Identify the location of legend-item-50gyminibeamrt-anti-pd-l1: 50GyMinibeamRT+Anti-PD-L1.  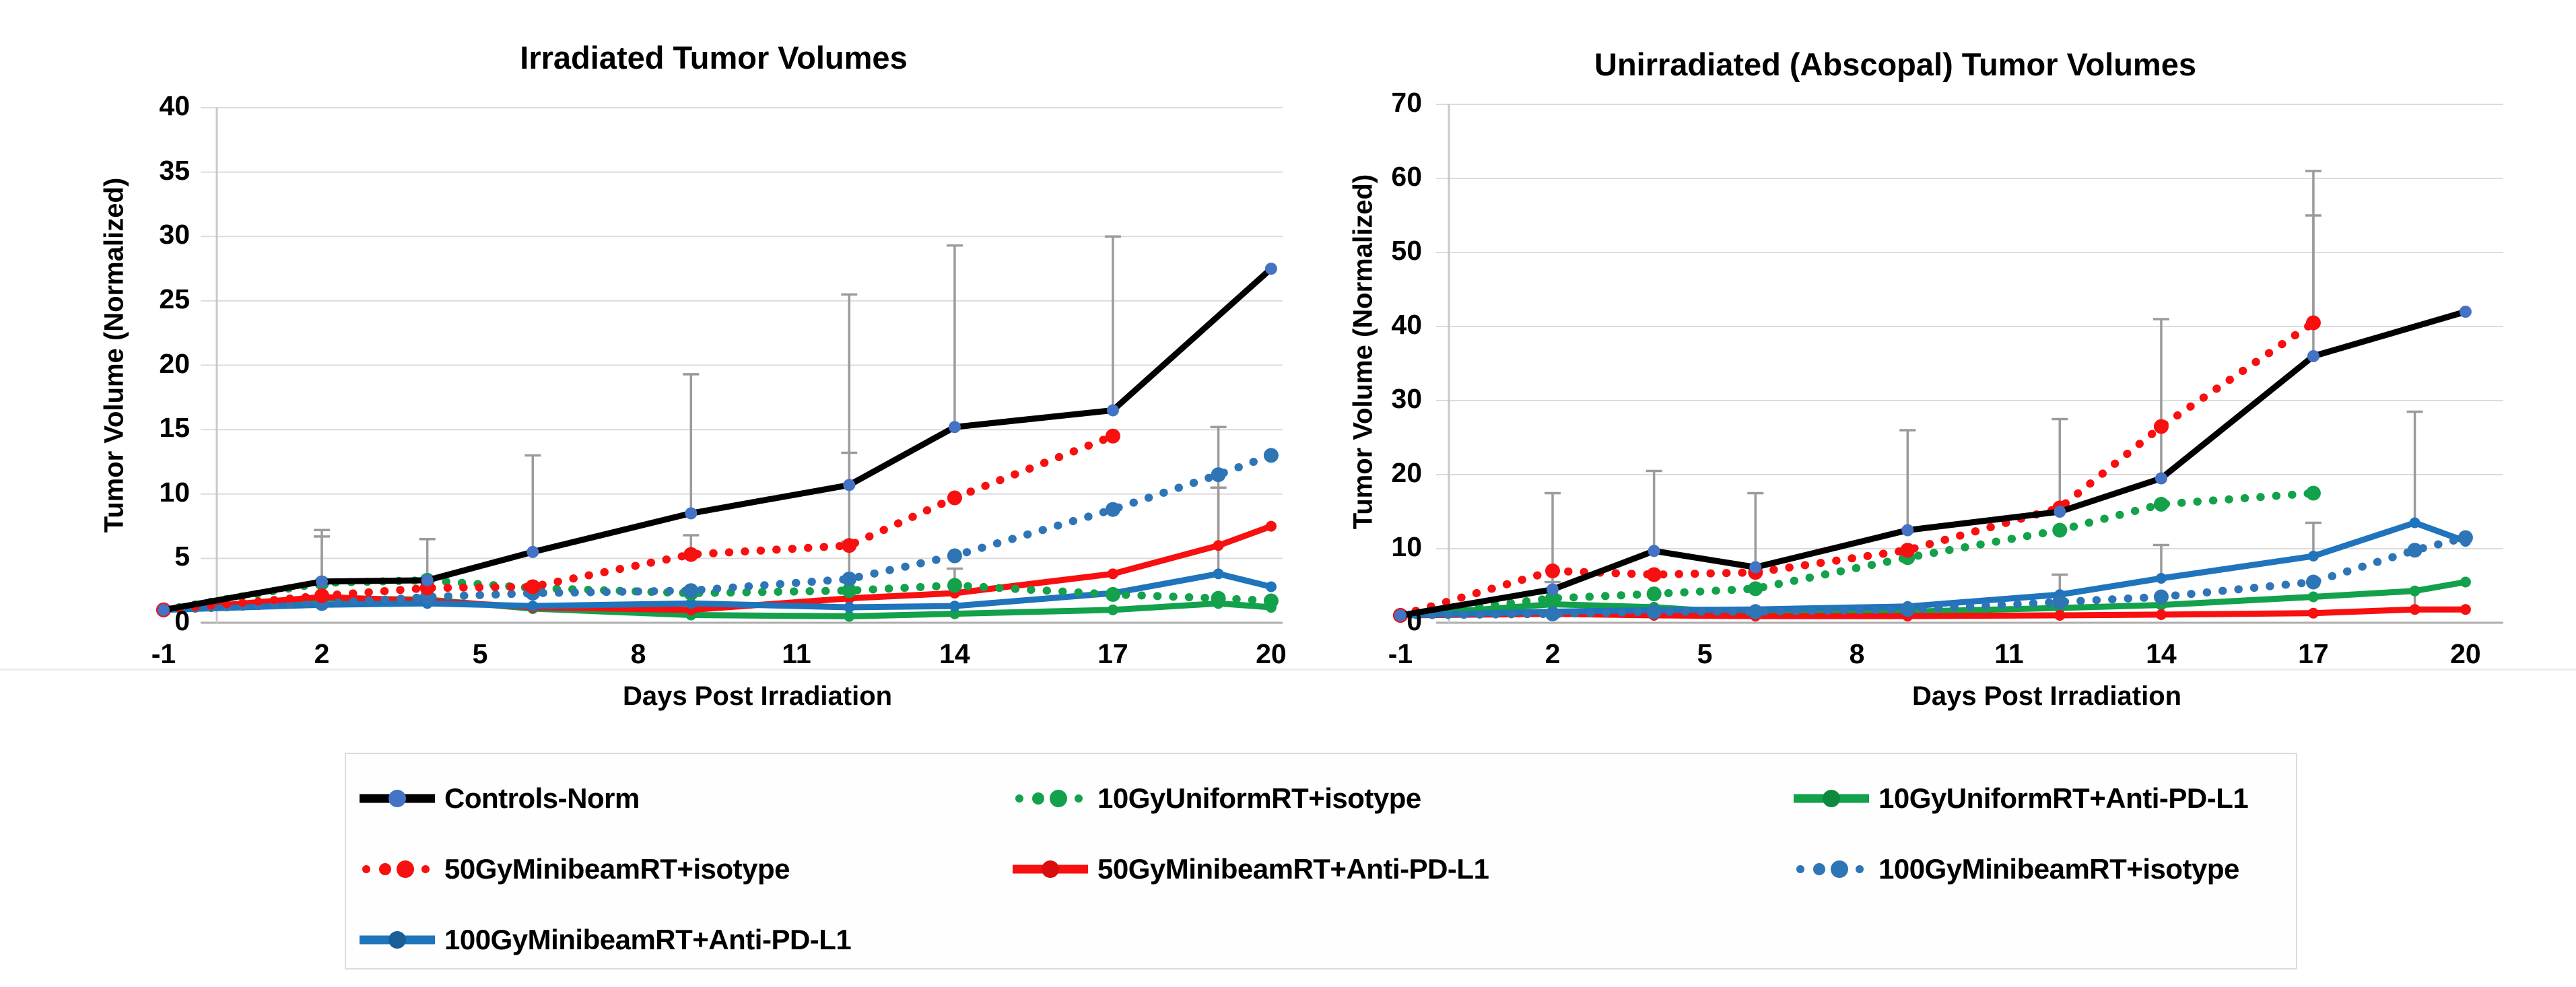
(1250, 869).